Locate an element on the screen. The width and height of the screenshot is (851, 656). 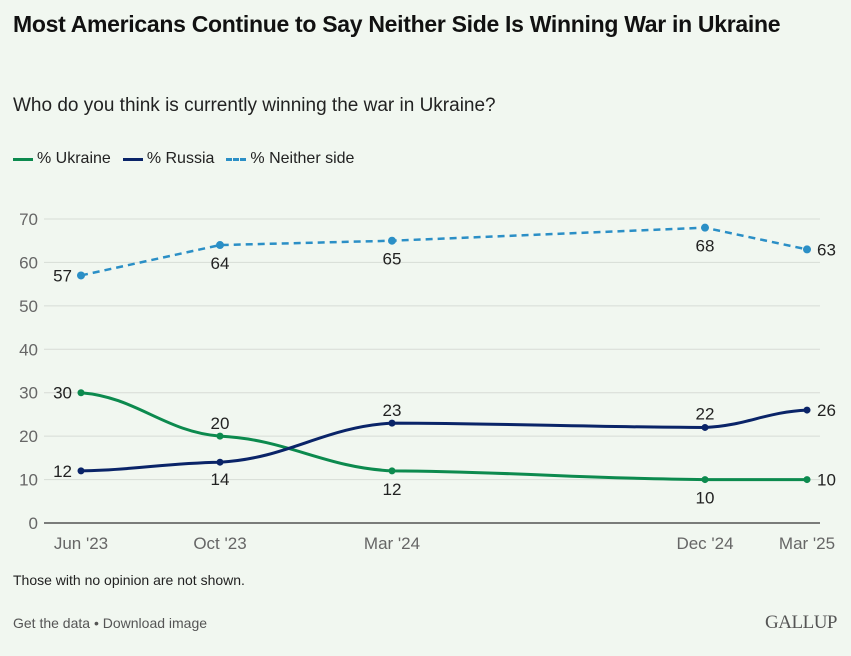
data-label-ukraine: 20 is located at coordinates (220, 423).